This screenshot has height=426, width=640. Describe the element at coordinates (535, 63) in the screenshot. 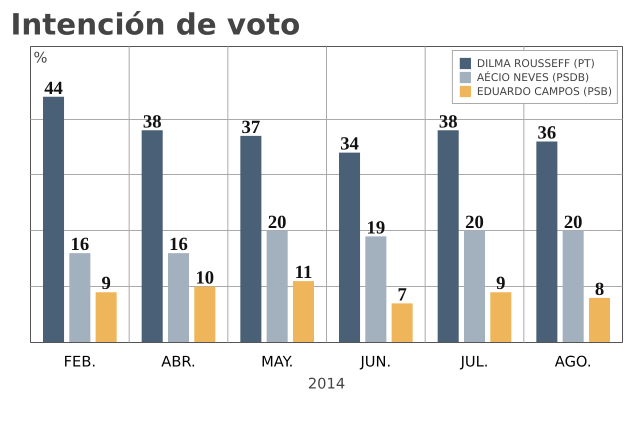

I see `legend-label: DILMA ROUSSEFF (PT)` at that location.